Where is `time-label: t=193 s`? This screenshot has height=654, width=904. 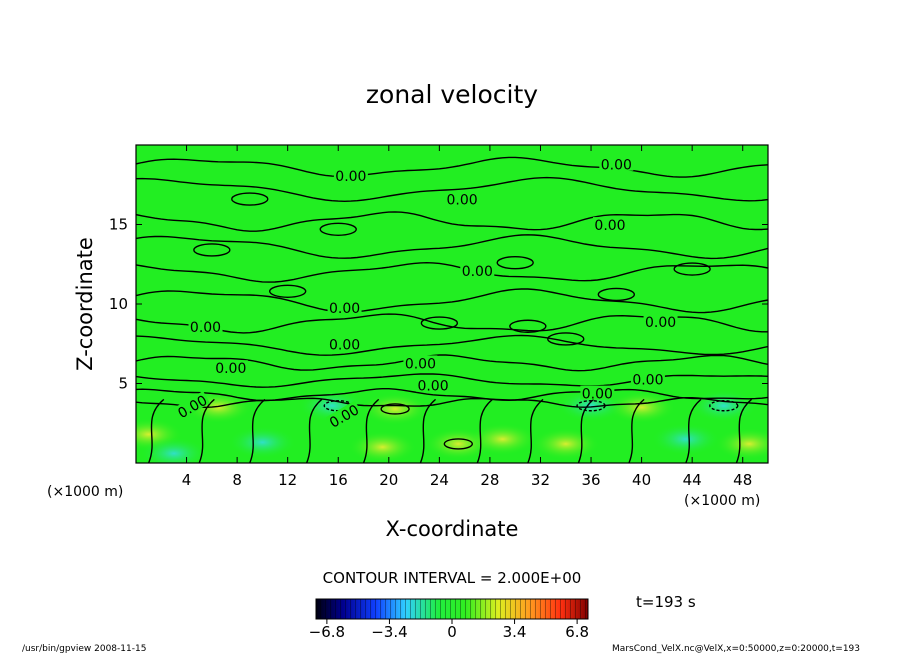 time-label: t=193 s is located at coordinates (666, 602).